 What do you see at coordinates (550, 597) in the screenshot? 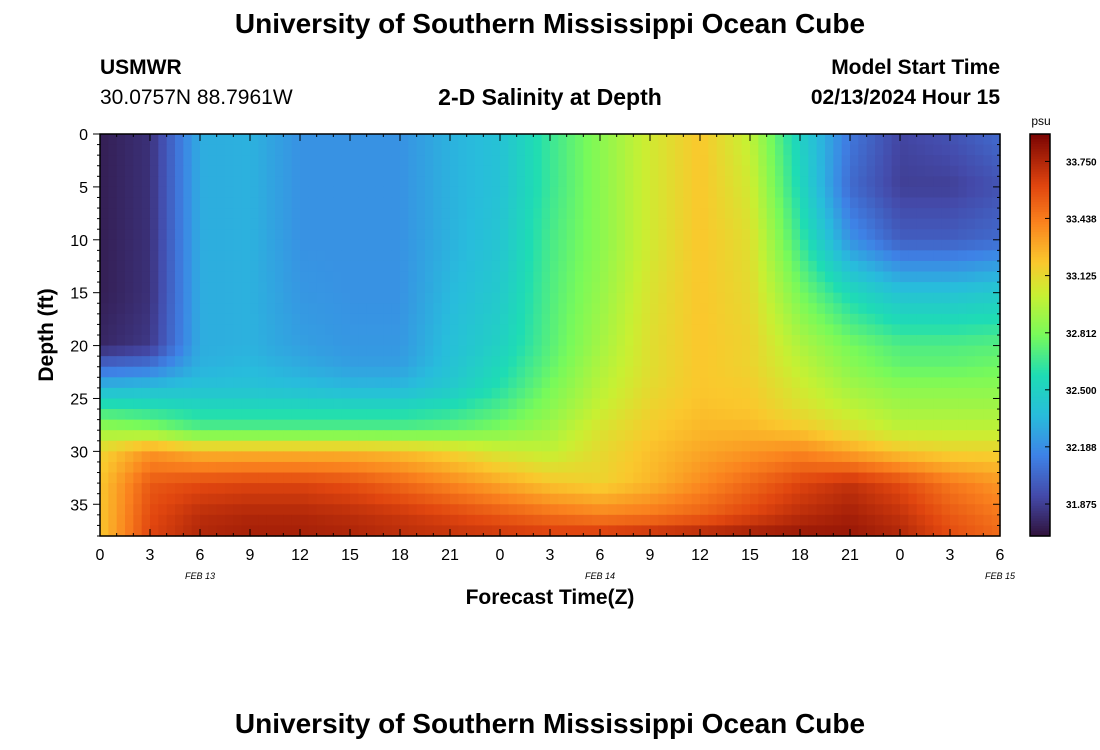
I see `x-axis-label: Forecast Time(Z)` at bounding box center [550, 597].